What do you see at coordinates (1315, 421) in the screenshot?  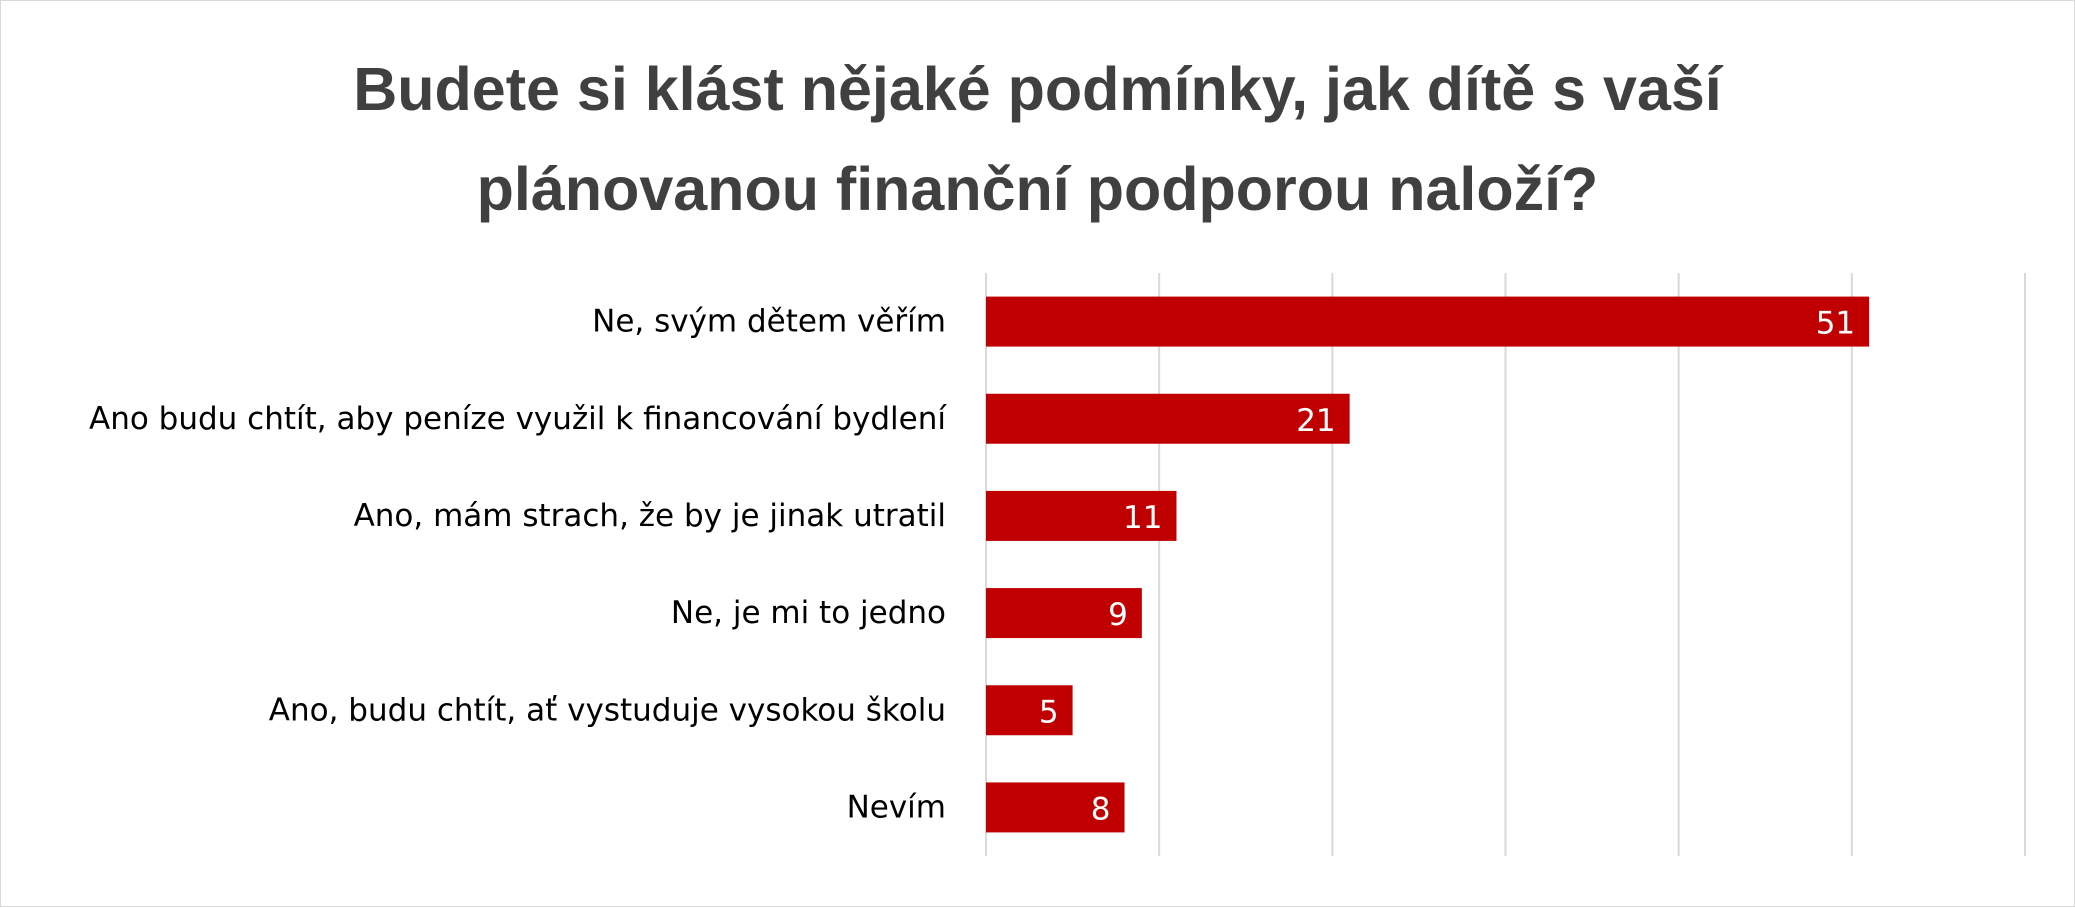 I see `data-label: 21` at bounding box center [1315, 421].